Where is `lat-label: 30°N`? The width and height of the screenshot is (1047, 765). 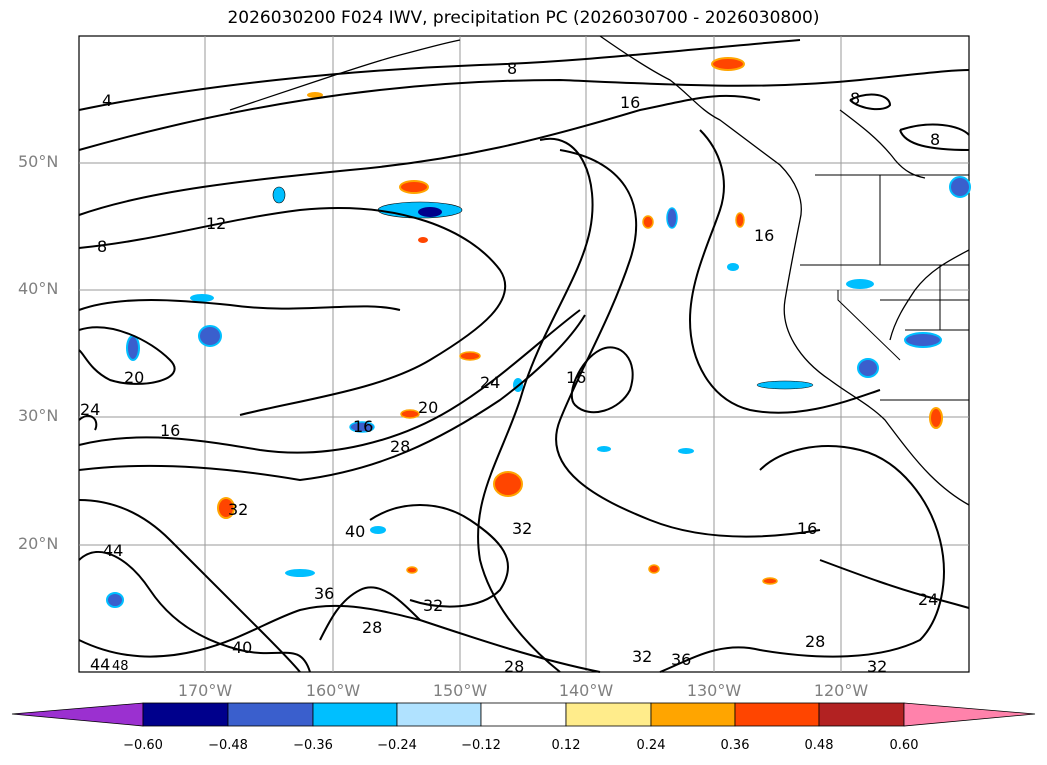
lat-label: 30°N is located at coordinates (38, 415).